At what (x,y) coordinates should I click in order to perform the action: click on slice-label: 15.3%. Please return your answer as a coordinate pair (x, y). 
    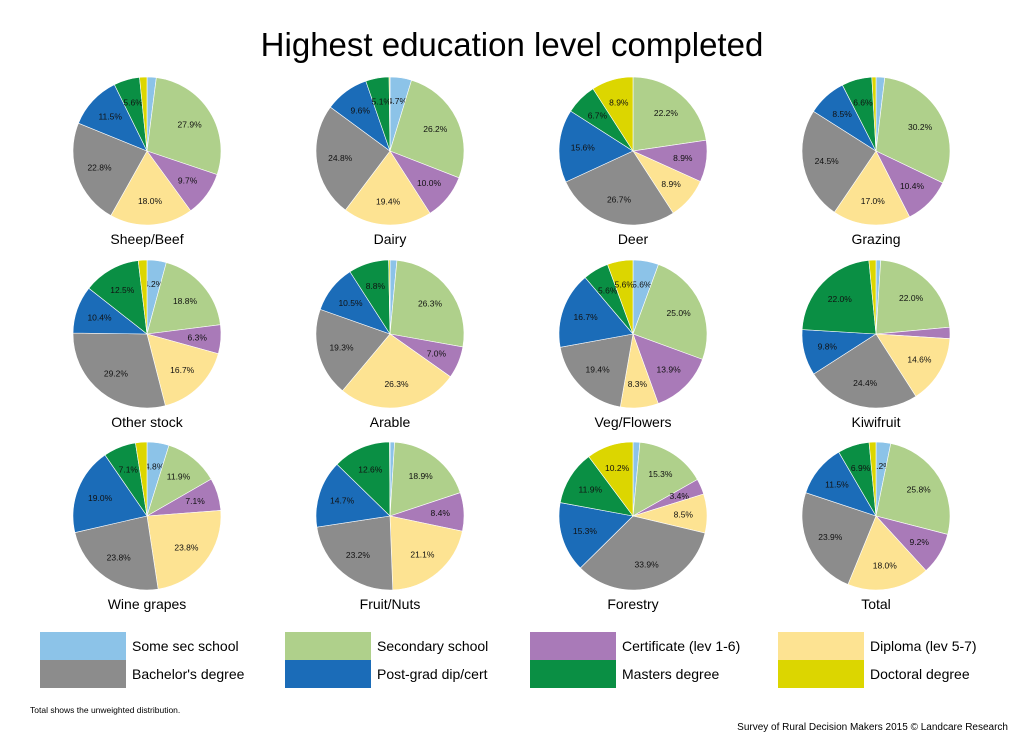
    Looking at the image, I should click on (585, 531).